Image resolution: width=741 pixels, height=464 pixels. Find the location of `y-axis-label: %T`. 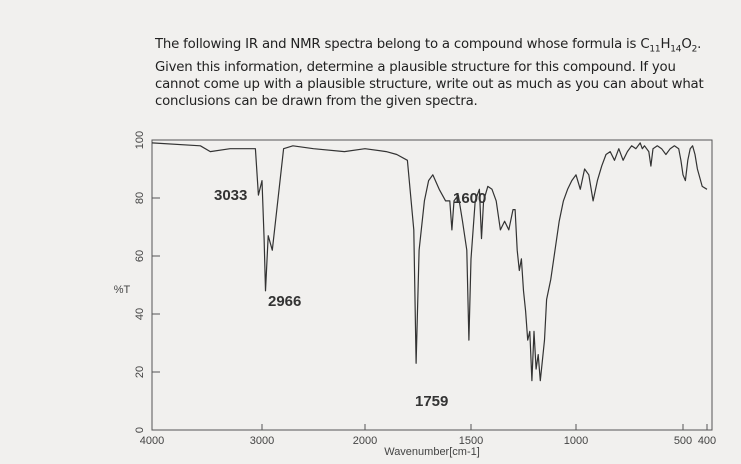

y-axis-label: %T is located at coordinates (122, 290).